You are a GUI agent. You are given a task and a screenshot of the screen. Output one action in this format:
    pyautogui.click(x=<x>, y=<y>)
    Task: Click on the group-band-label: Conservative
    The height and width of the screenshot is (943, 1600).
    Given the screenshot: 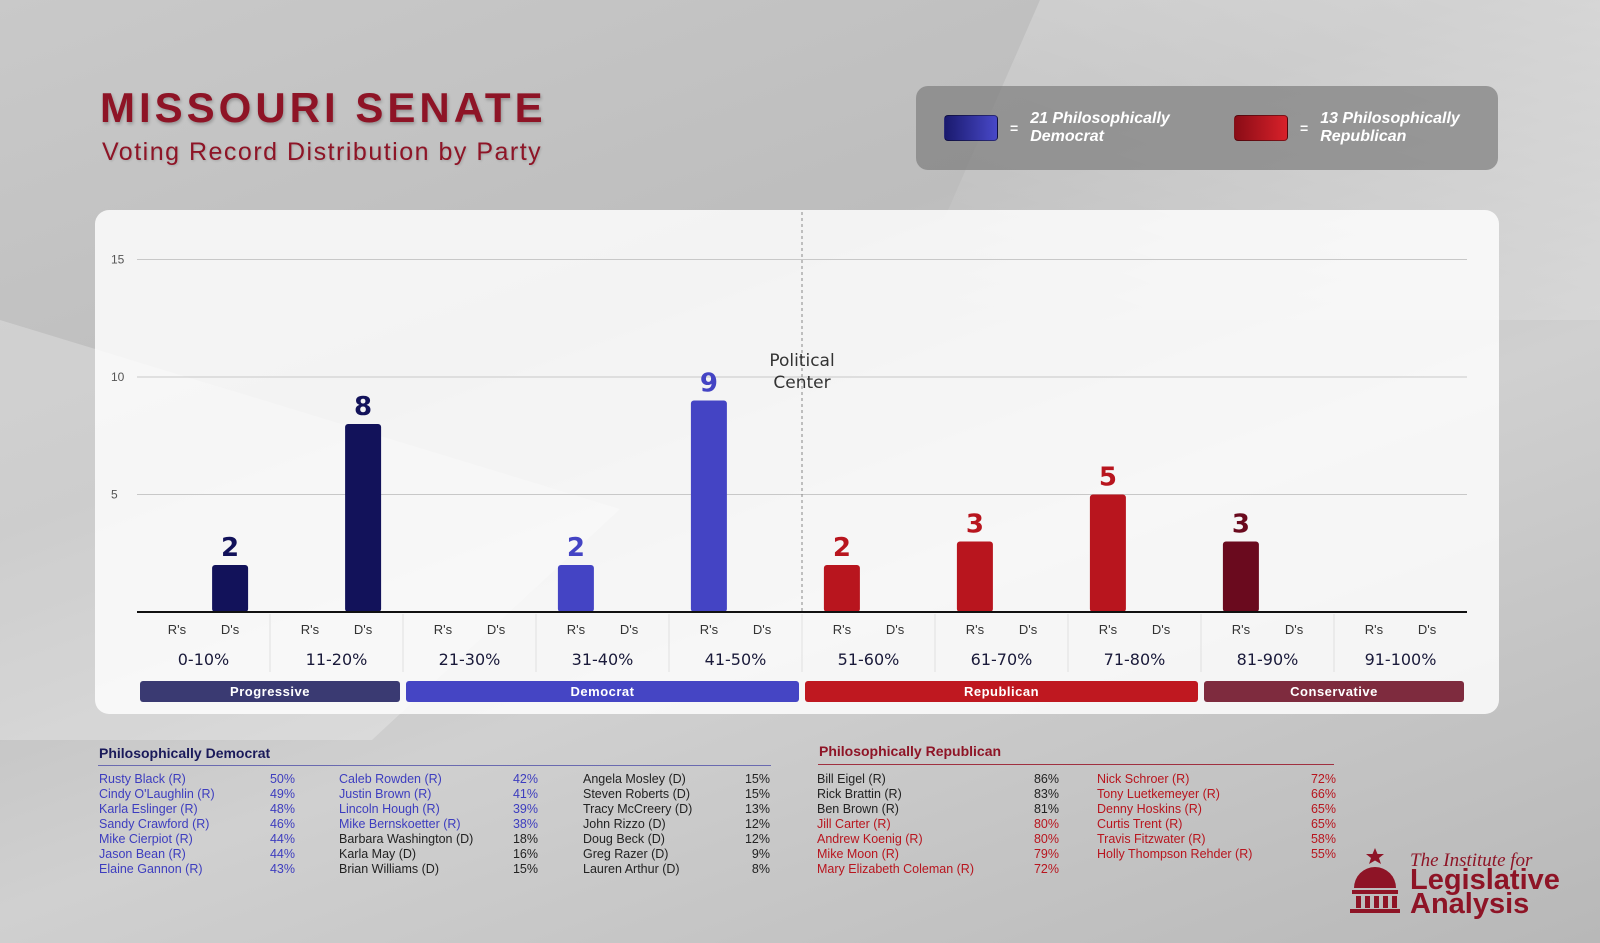 What is the action you would take?
    pyautogui.click(x=1334, y=691)
    